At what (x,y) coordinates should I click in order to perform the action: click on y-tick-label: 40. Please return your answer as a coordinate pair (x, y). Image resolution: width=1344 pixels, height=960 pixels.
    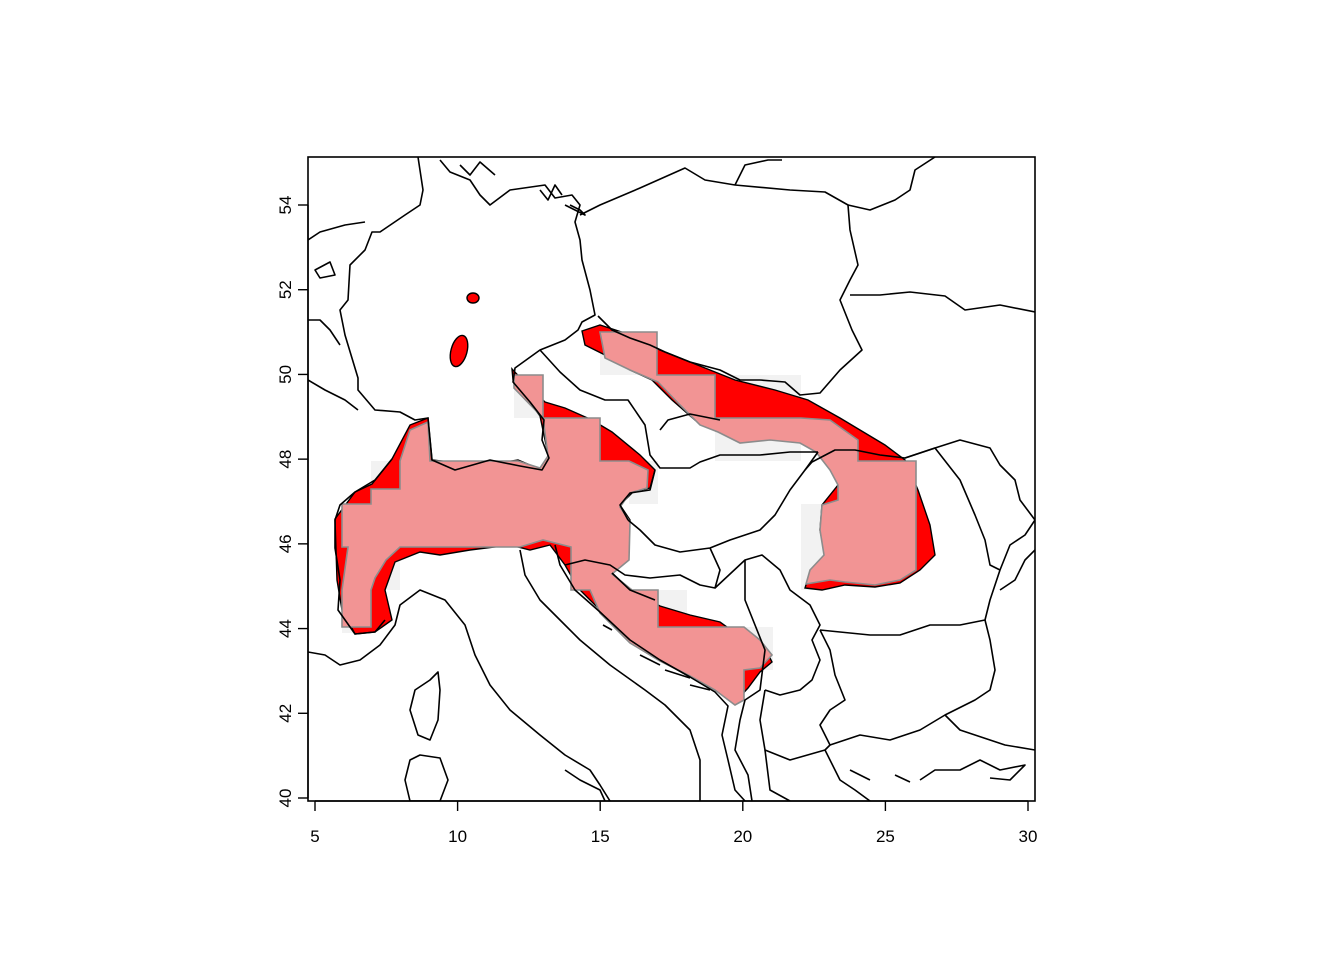
    Looking at the image, I should click on (285, 798).